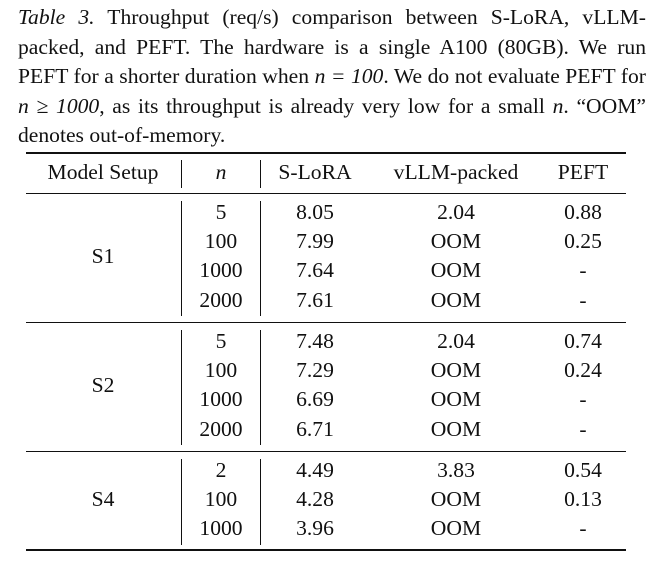 The width and height of the screenshot is (658, 570). I want to click on table-top-rule, so click(326, 153).